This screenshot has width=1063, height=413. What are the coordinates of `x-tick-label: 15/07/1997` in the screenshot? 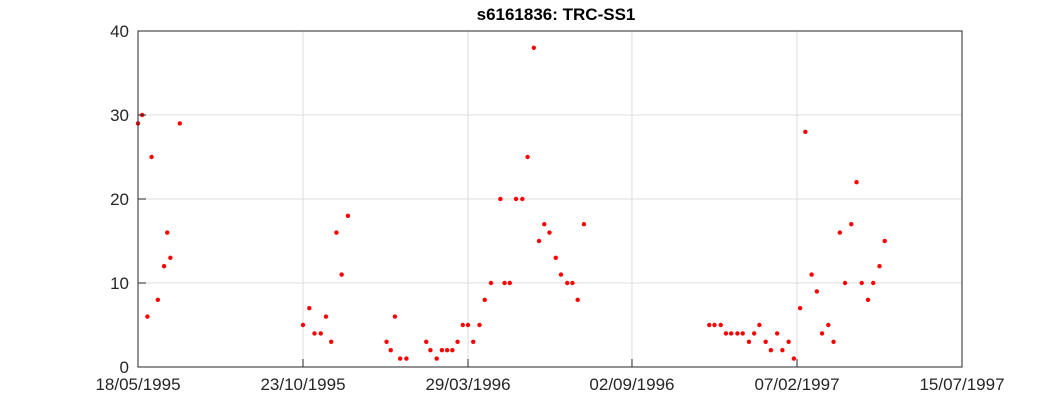 It's located at (961, 384).